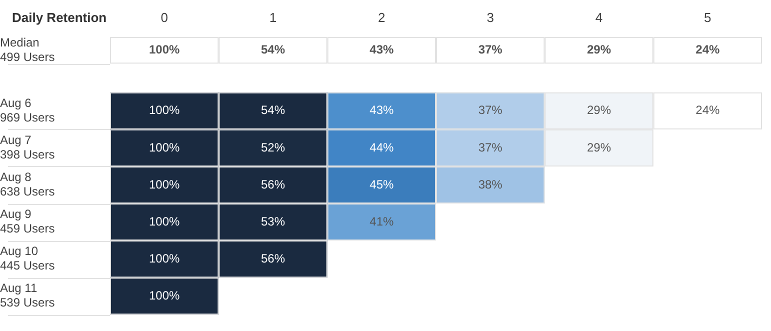  I want to click on y-tick-label: Aug 10 445 Users, so click(27, 258).